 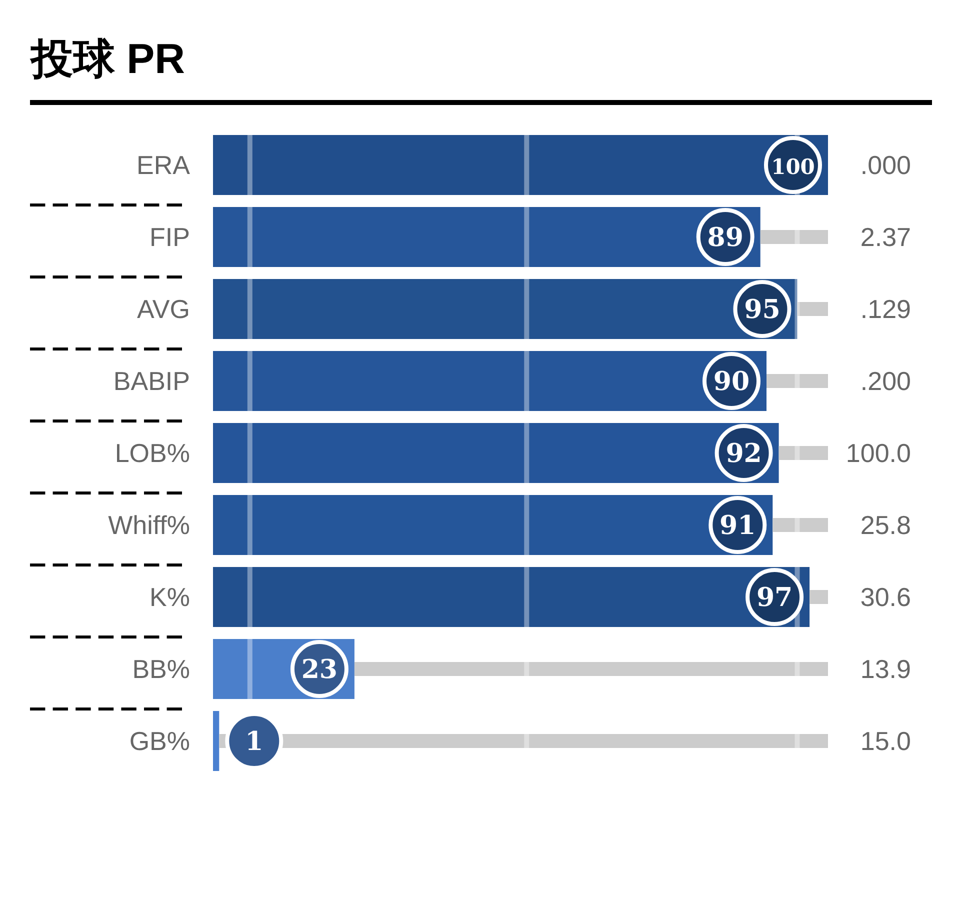 What do you see at coordinates (725, 238) in the screenshot?
I see `data-label: 89` at bounding box center [725, 238].